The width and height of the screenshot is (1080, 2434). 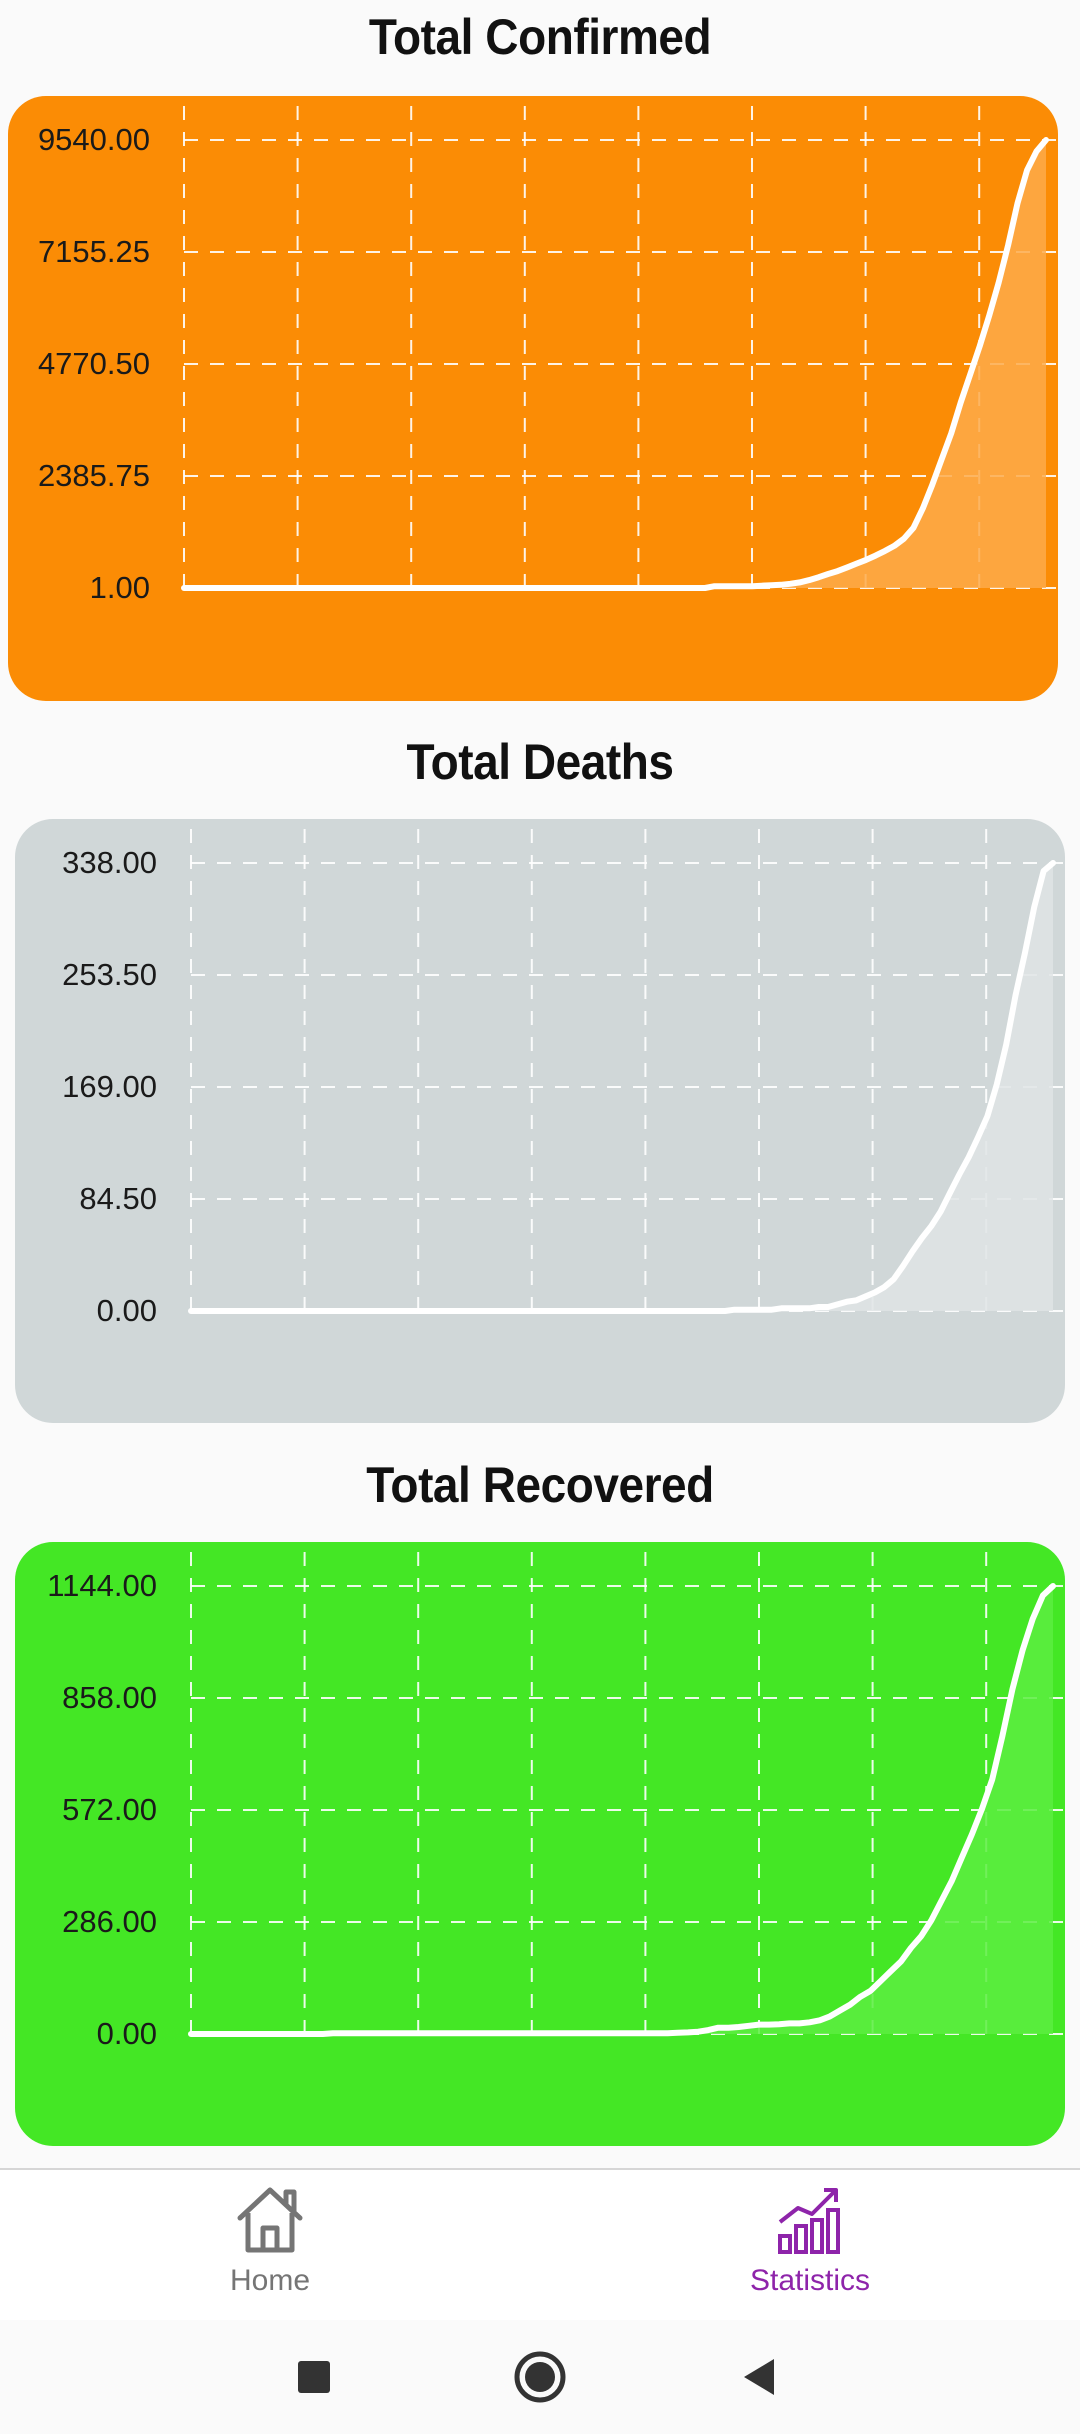 I want to click on back-triangle-icon, so click(x=762, y=2377).